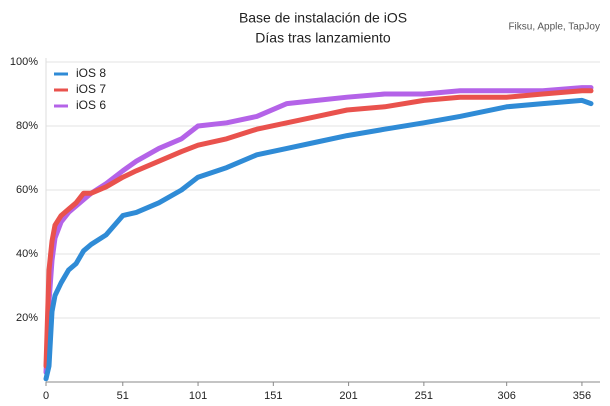 The height and width of the screenshot is (406, 610). I want to click on y-tick-label: 80%, so click(27, 126).